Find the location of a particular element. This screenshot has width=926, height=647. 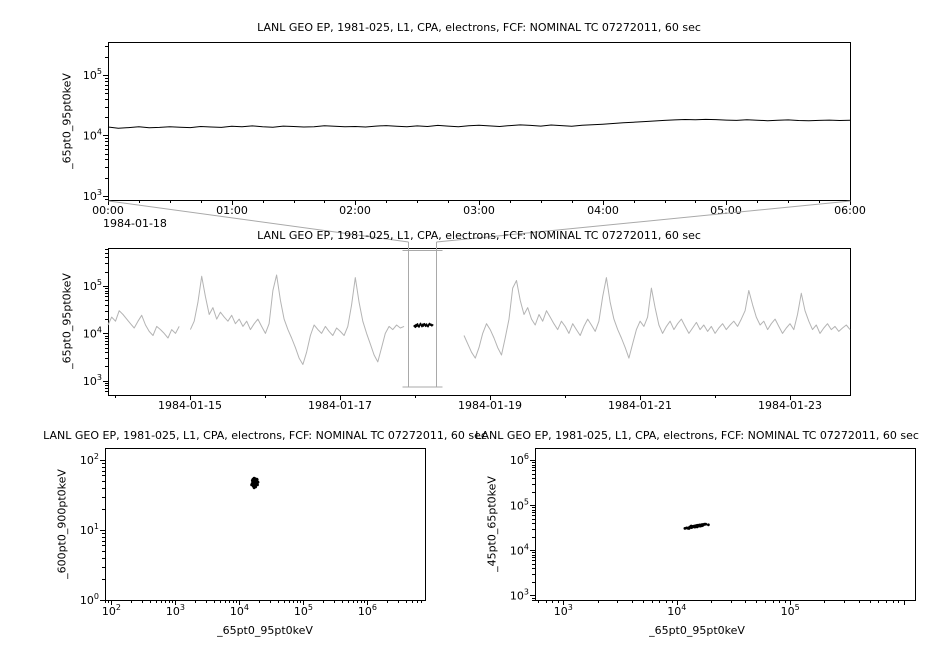

svg-text: 00:00 is located at coordinates (108, 210).